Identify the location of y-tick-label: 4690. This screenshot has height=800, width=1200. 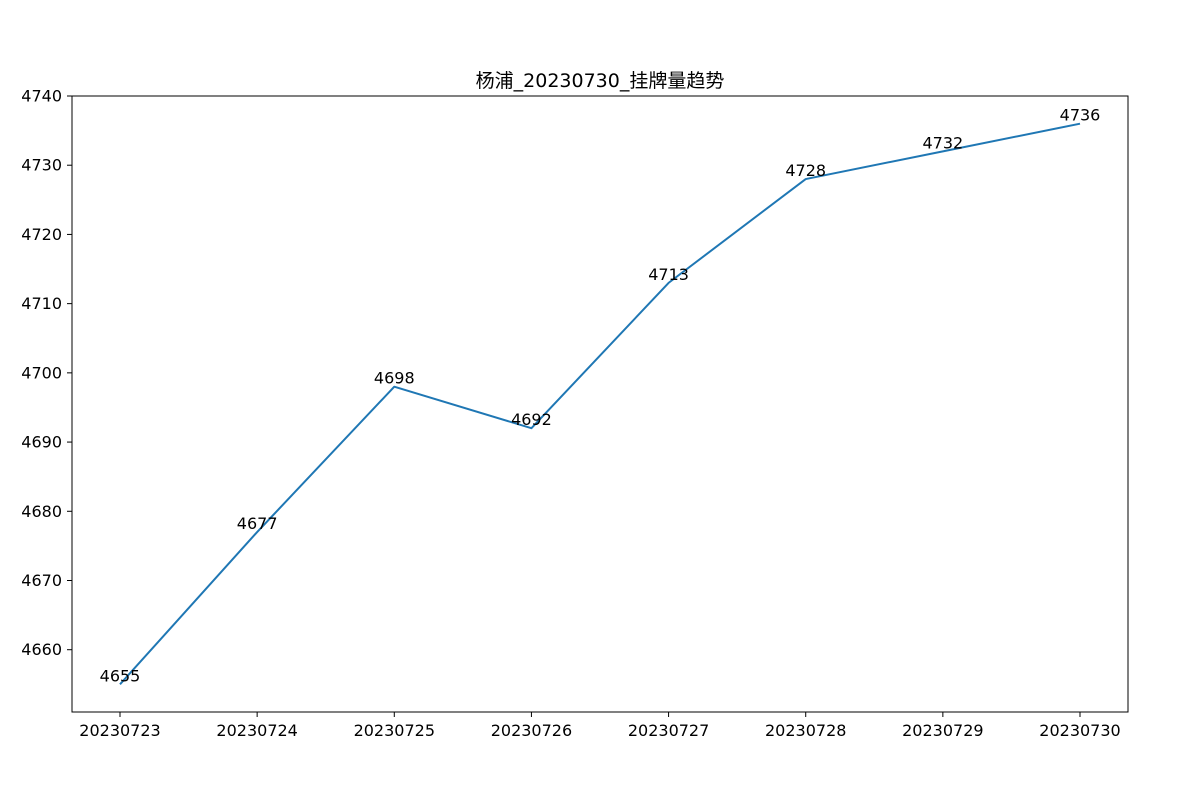
(41, 442).